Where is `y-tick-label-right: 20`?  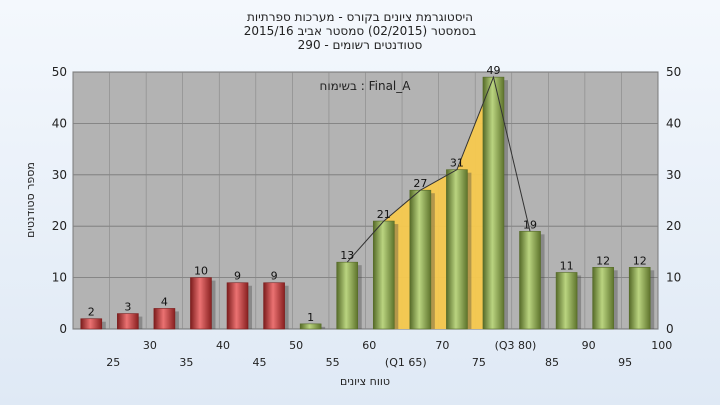
y-tick-label-right: 20 is located at coordinates (673, 226).